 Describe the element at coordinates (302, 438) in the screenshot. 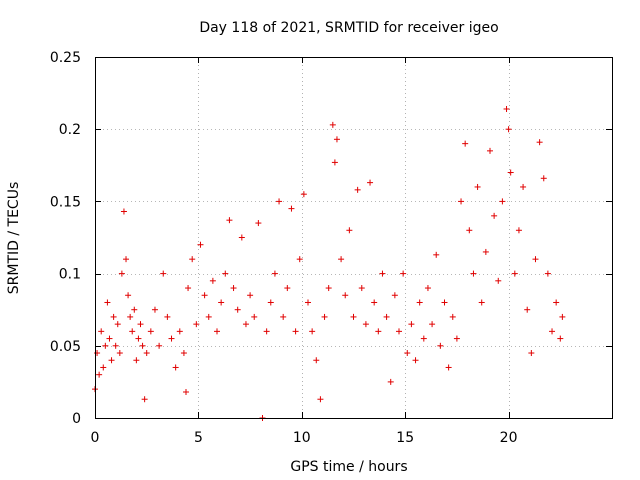

I see `x-tick-label: 10` at that location.